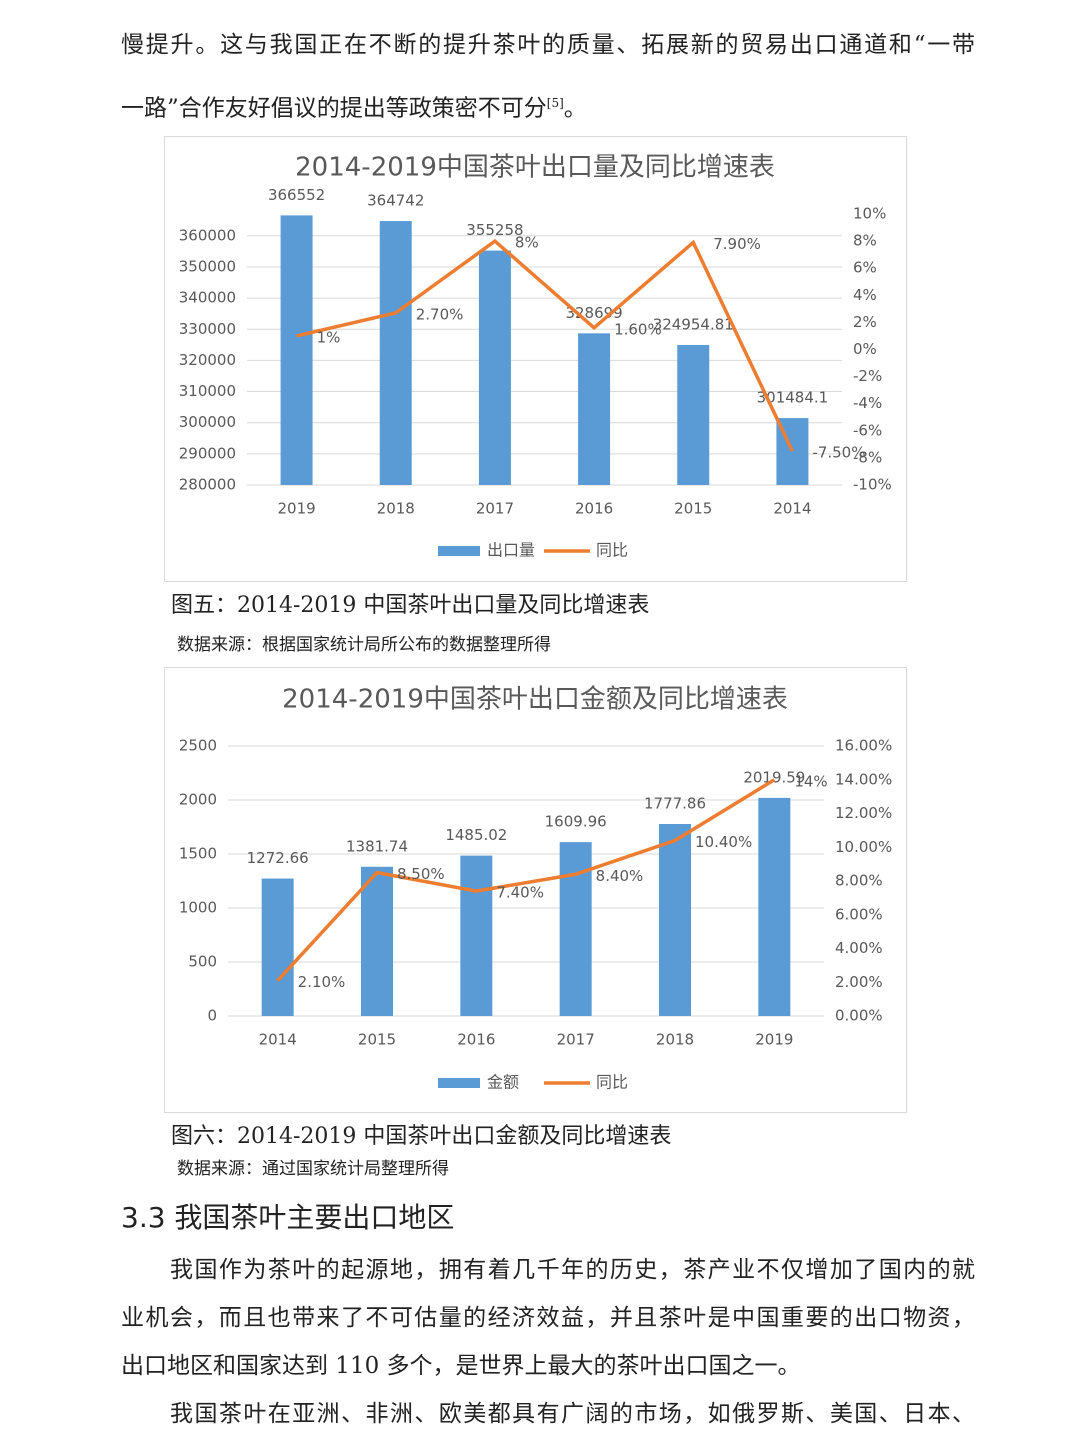 This screenshot has height=1440, width=1080. Describe the element at coordinates (278, 858) in the screenshot. I see `data-label: 1272.66` at that location.